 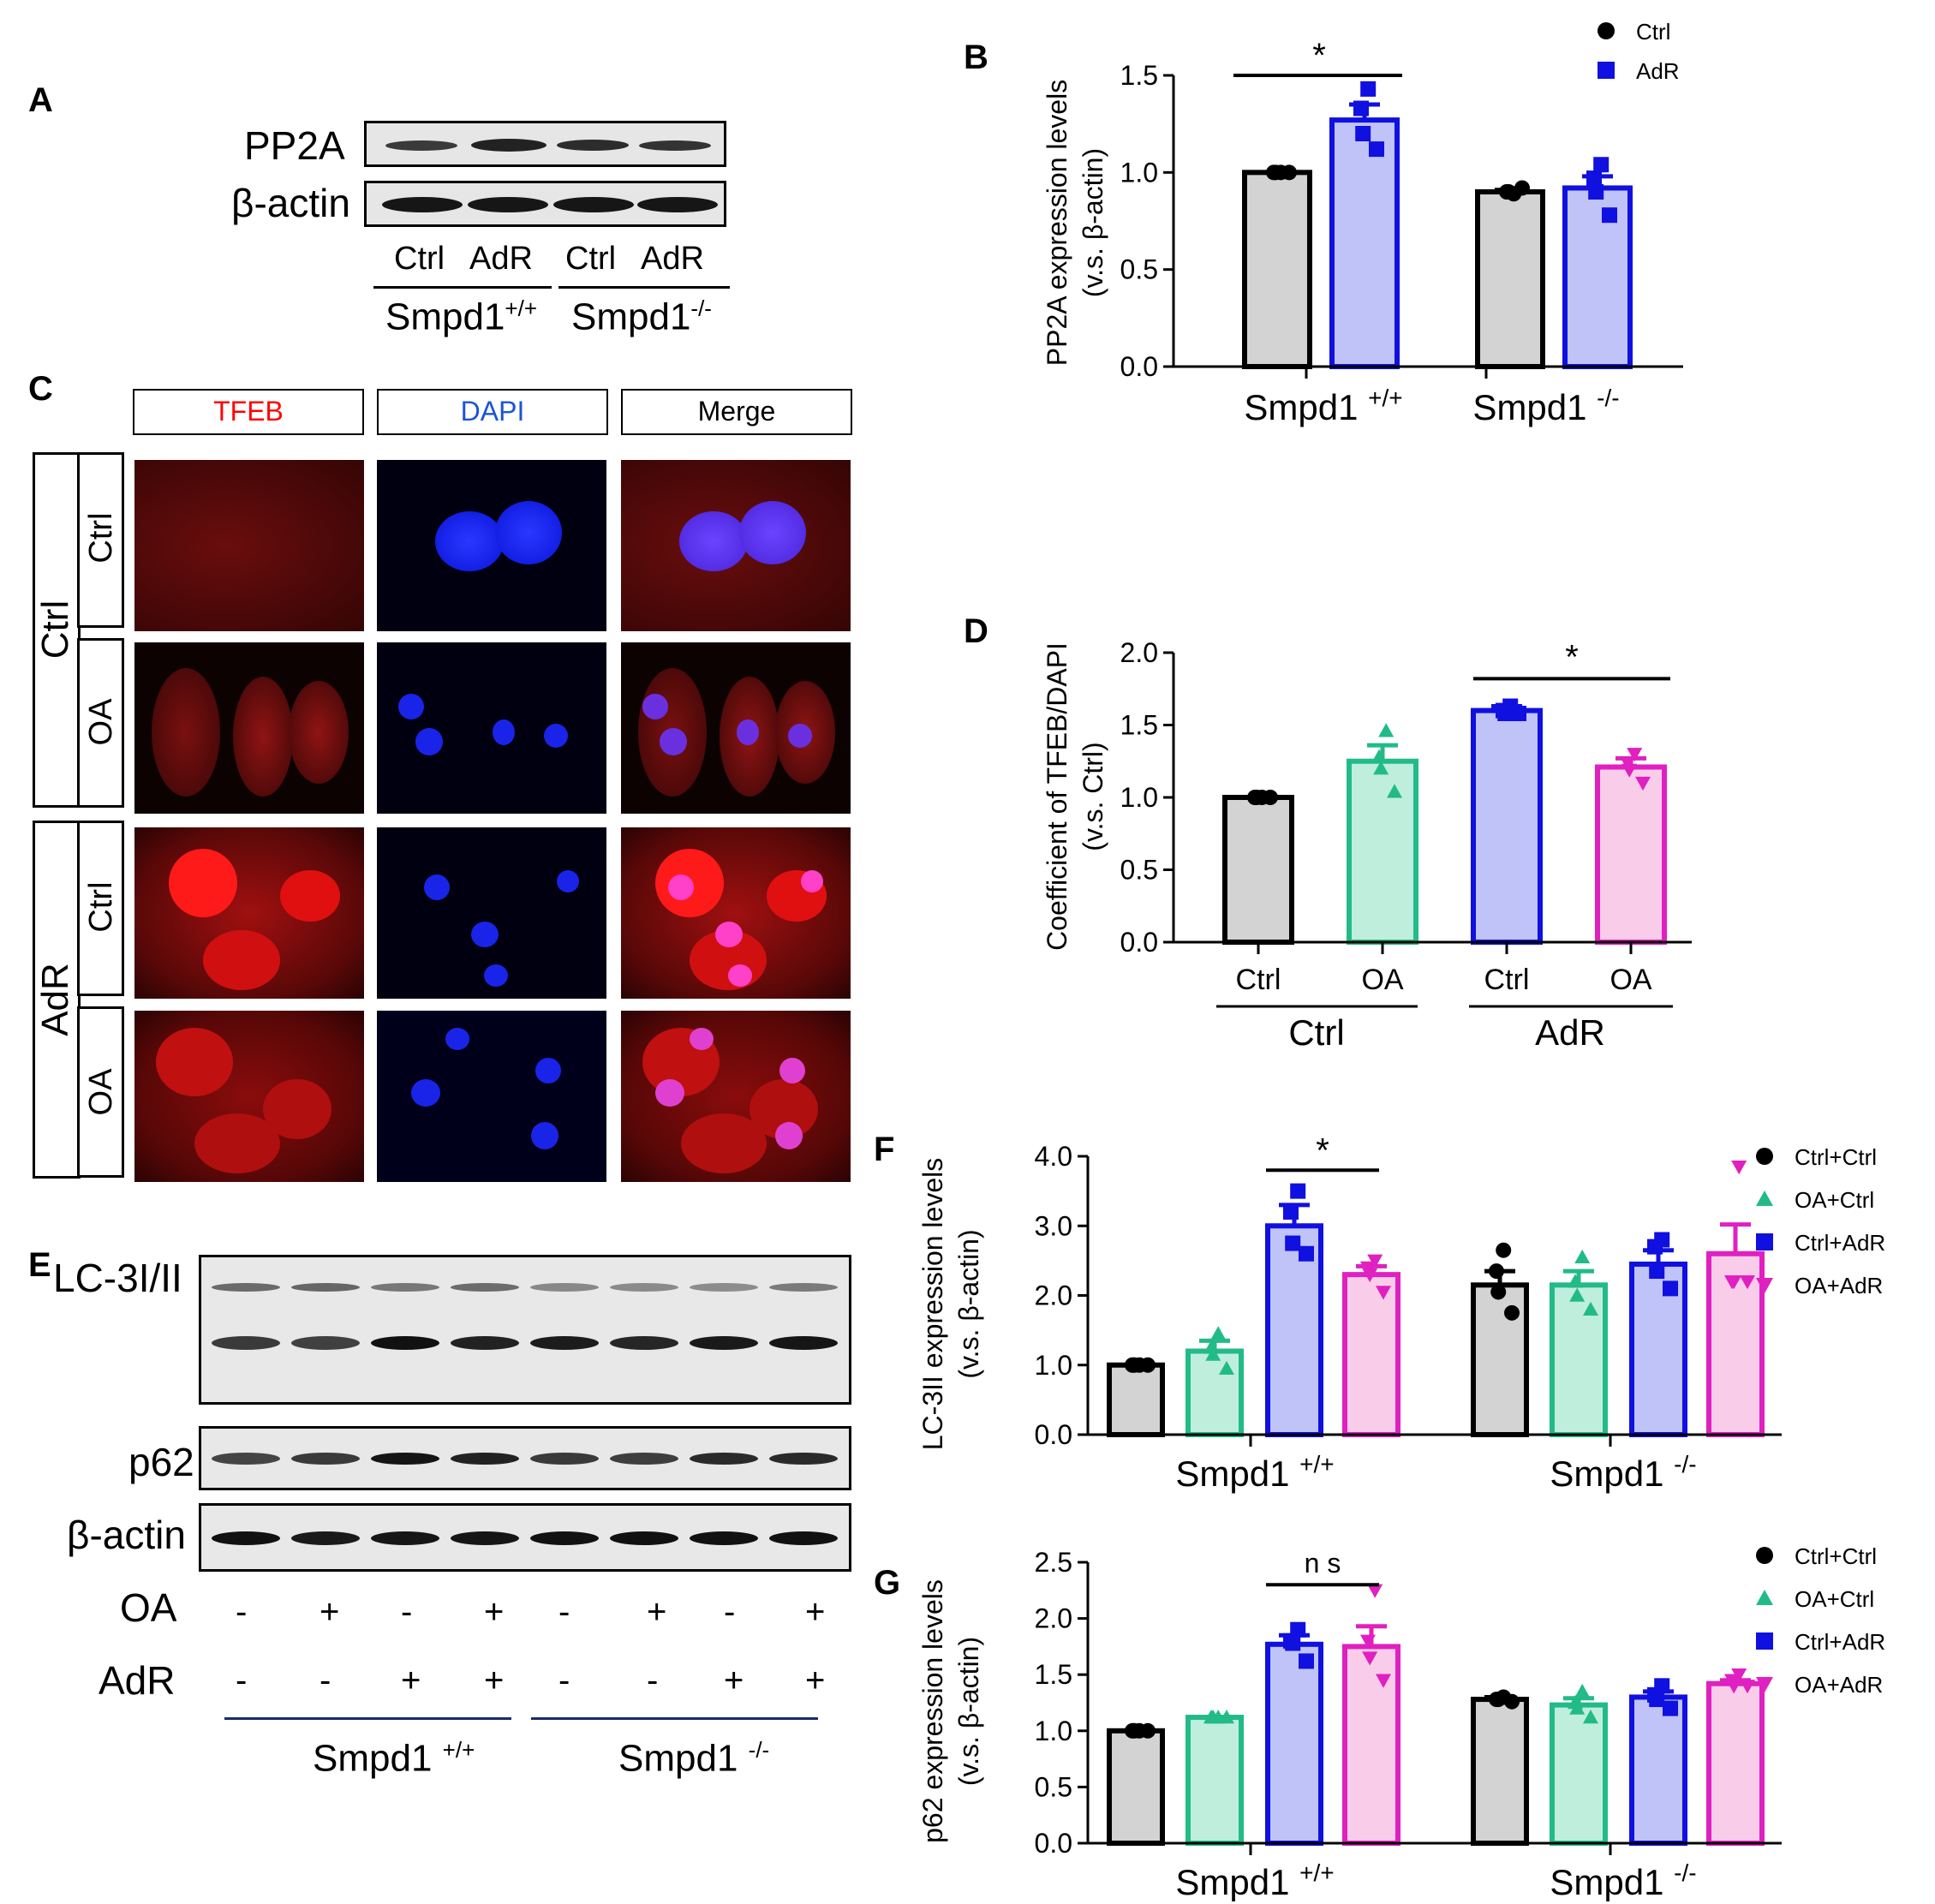 I want to click on legend-label: Ctrl+Ctrl, so click(x=1836, y=1157).